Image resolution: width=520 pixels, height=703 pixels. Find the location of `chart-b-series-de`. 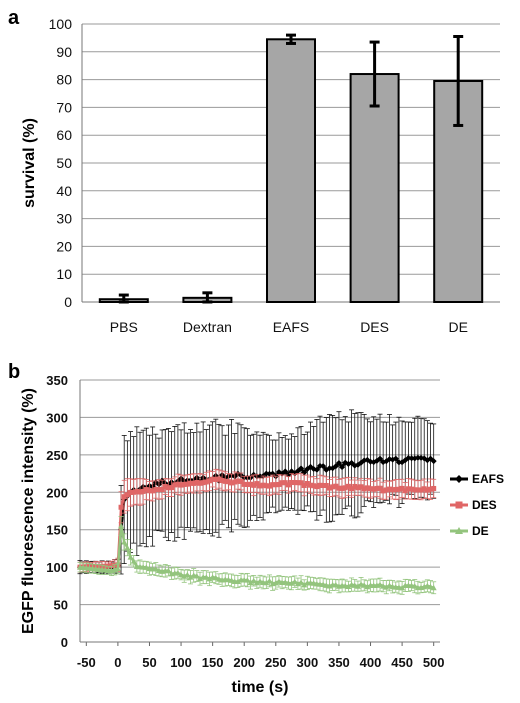

chart-b-series-de is located at coordinates (257, 555).